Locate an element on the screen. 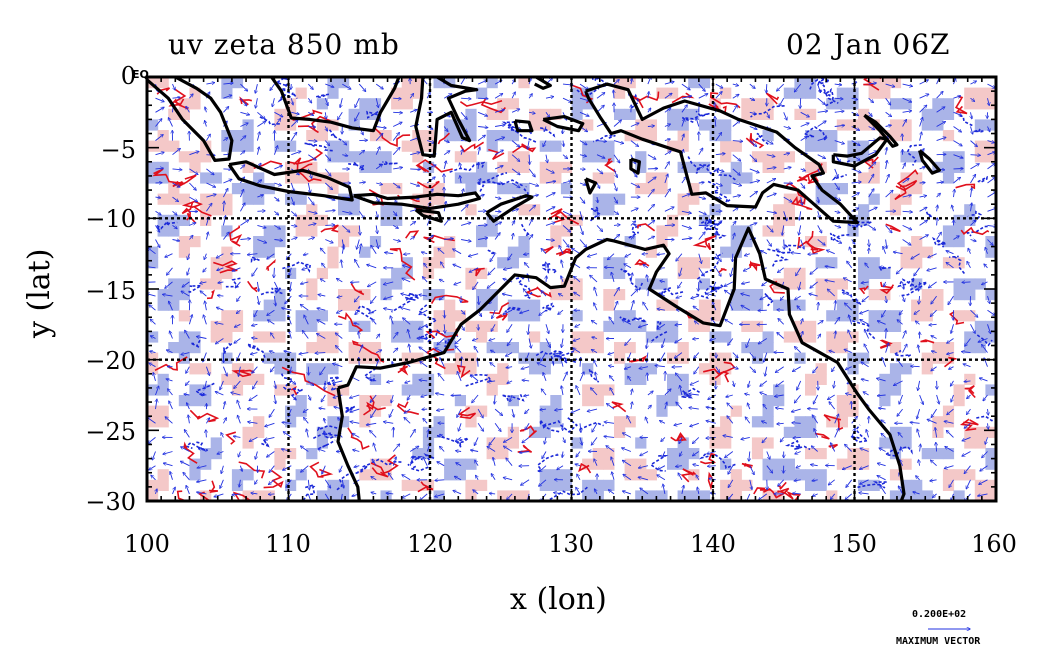 This screenshot has height=653, width=1056. vector-key-label: MAXIMUM VECTOR is located at coordinates (938, 641).